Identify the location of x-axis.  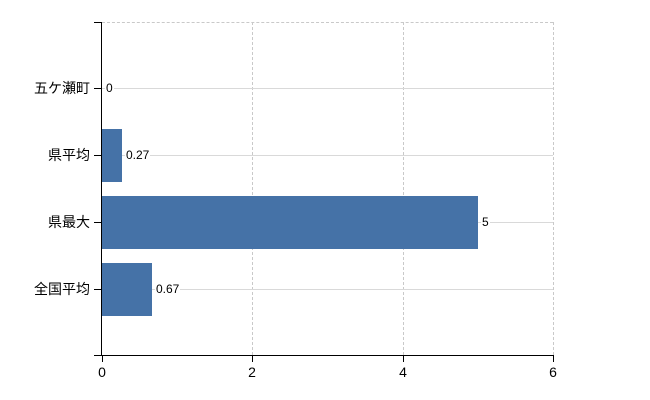
(323, 355).